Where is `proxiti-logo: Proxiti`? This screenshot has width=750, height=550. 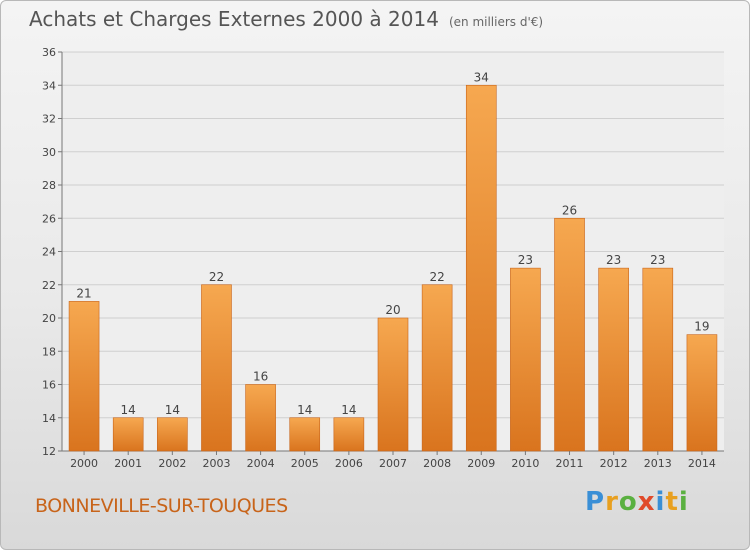
proxiti-logo: Proxiti is located at coordinates (637, 502).